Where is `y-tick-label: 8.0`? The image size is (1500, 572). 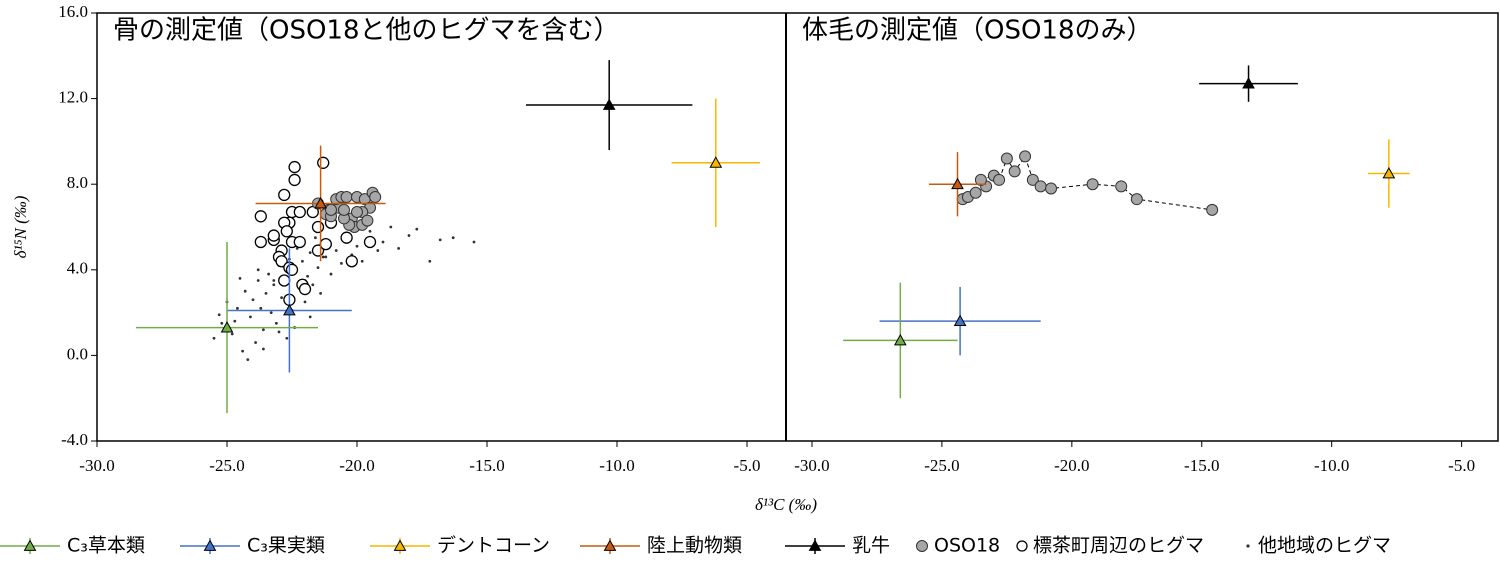
y-tick-label: 8.0 is located at coordinates (77, 182).